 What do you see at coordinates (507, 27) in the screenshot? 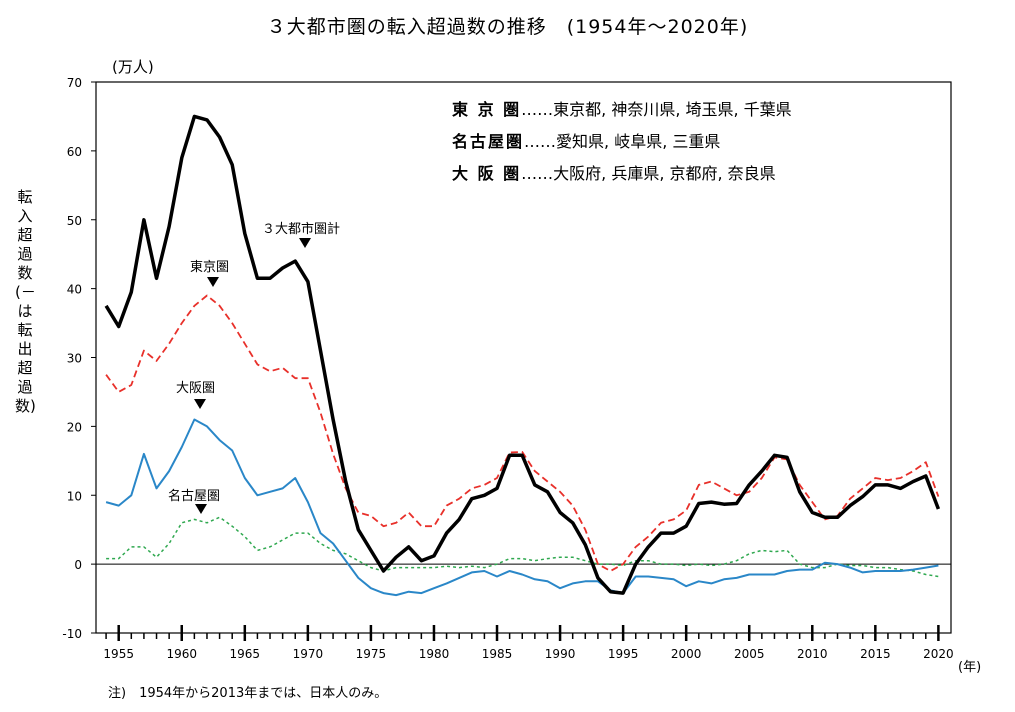
I see `chart-title: ３大都市圏の転入超過数の推移 (1954年～2020年)` at bounding box center [507, 27].